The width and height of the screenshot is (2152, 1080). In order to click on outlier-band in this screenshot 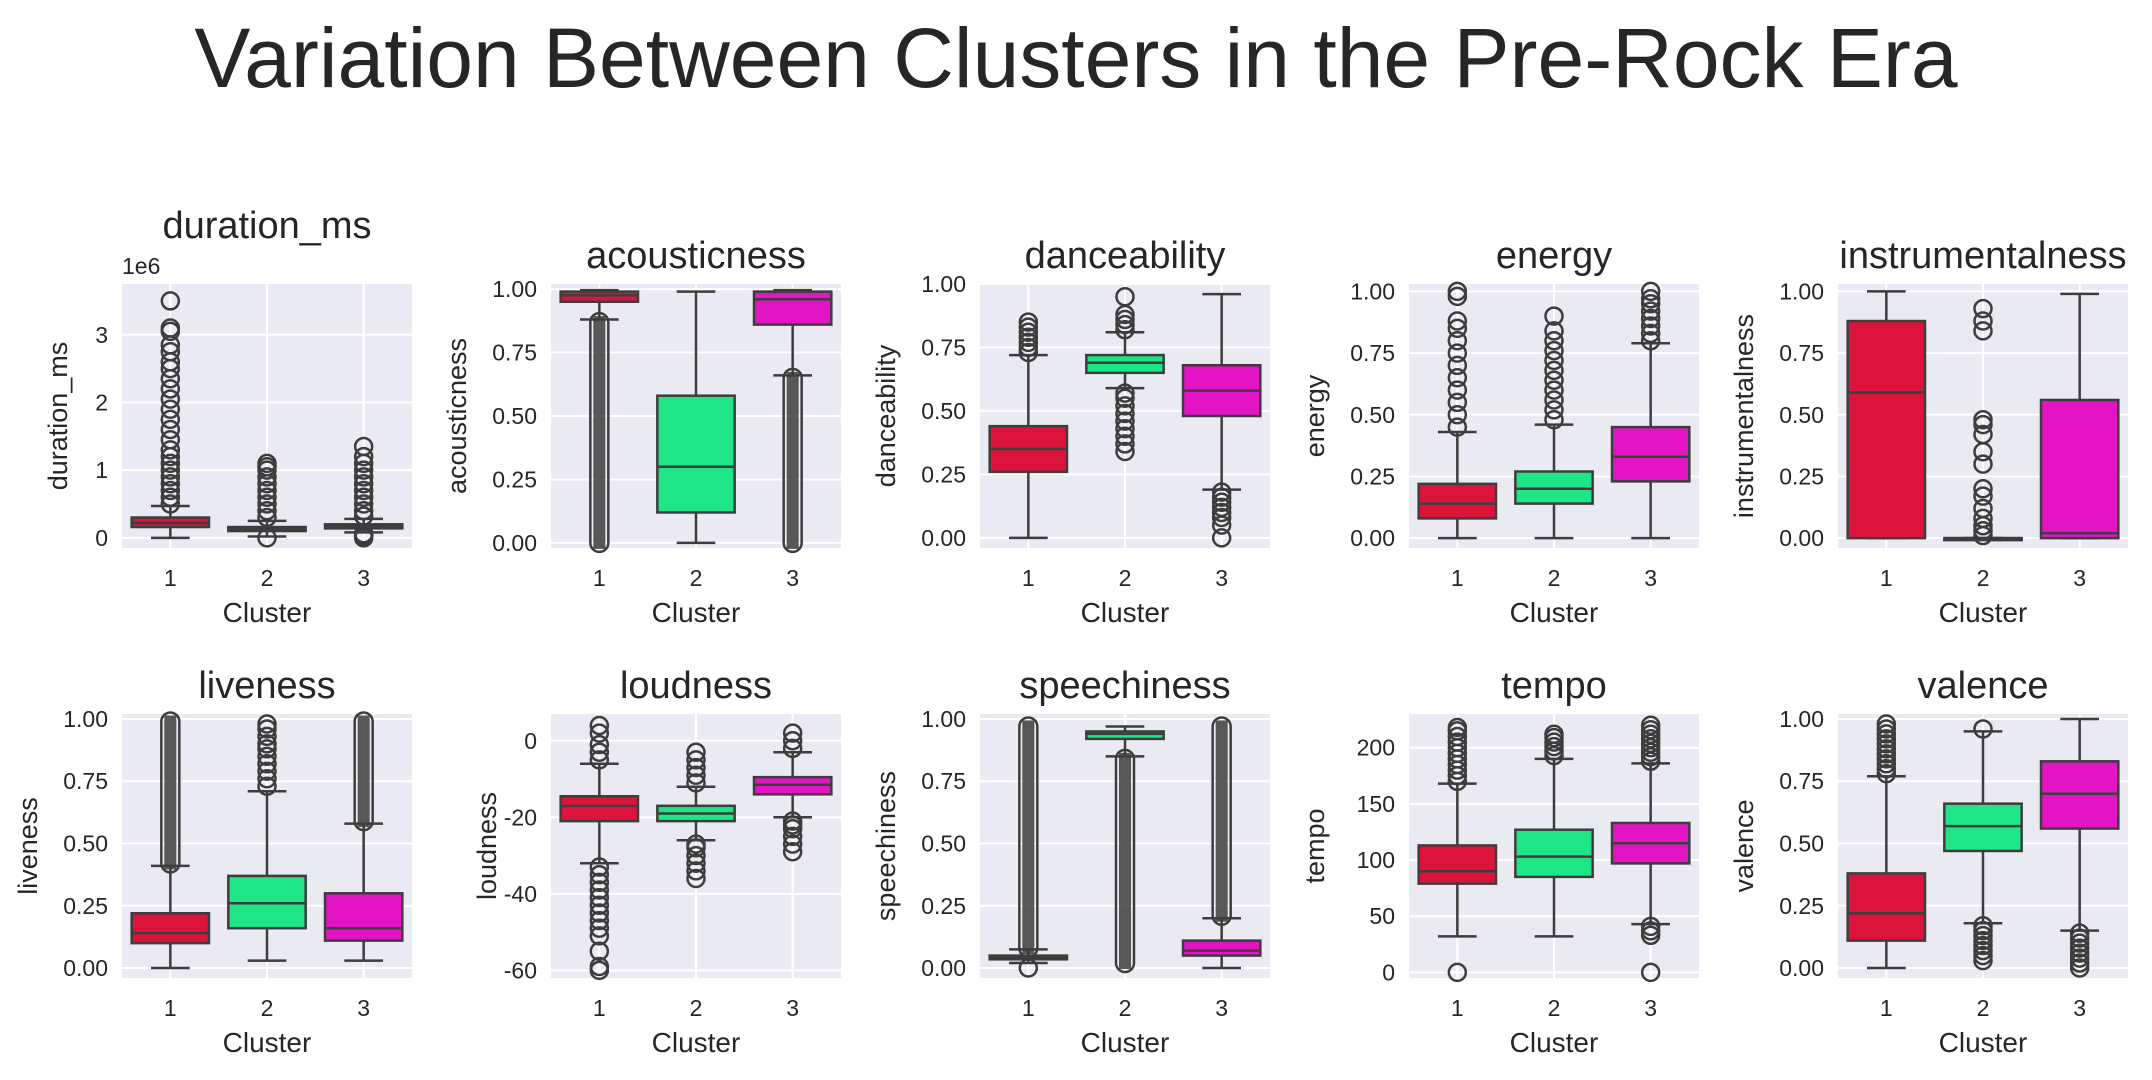, I will do `click(1125, 861)`.